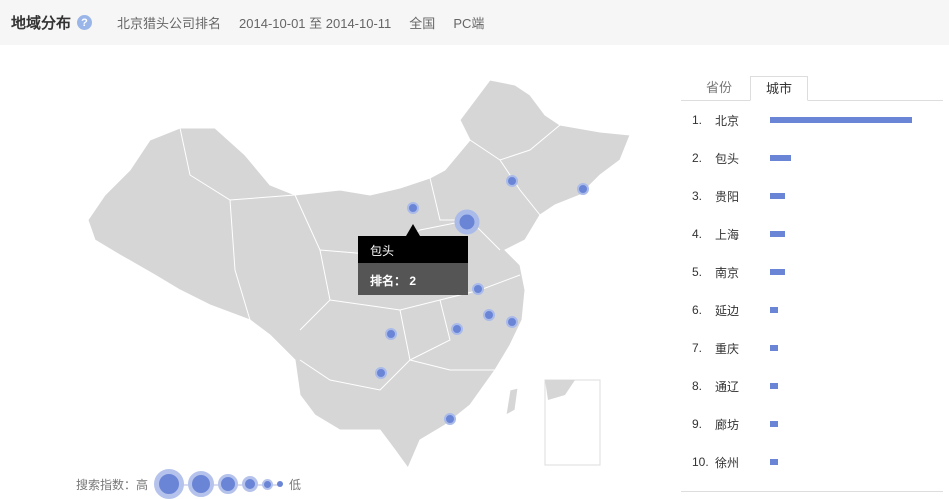 The width and height of the screenshot is (949, 499). Describe the element at coordinates (413, 279) in the screenshot. I see `tooltip-rank: 排名： 2` at that location.